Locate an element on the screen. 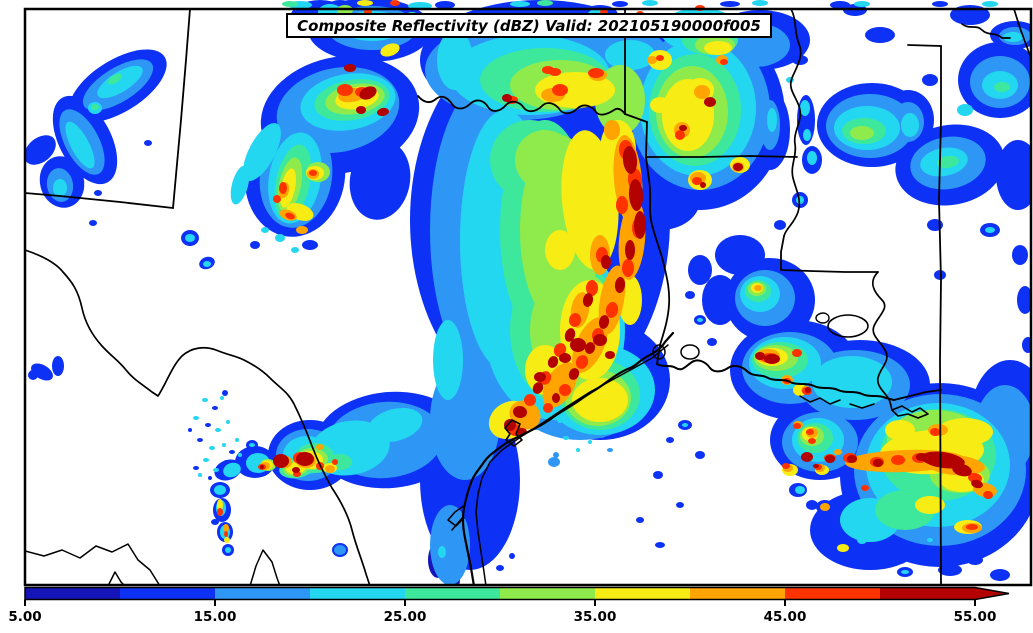 The width and height of the screenshot is (1033, 633). colorbar-outline is located at coordinates (517, 593).